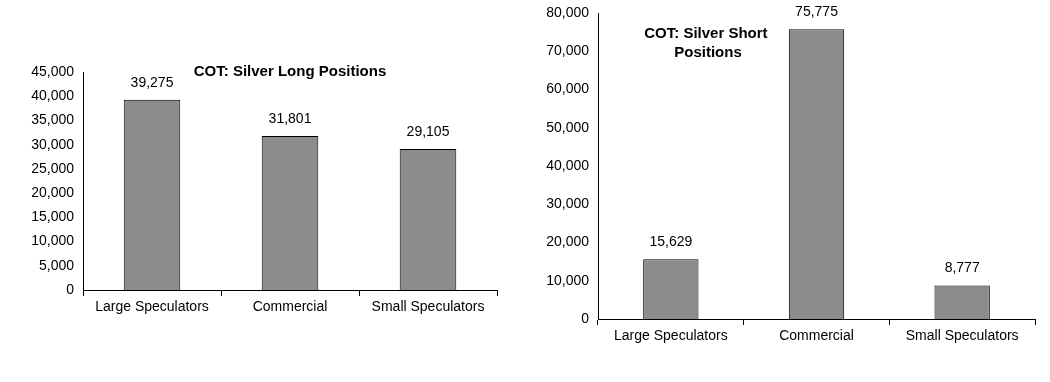  I want to click on data-label: 39,275, so click(152, 81).